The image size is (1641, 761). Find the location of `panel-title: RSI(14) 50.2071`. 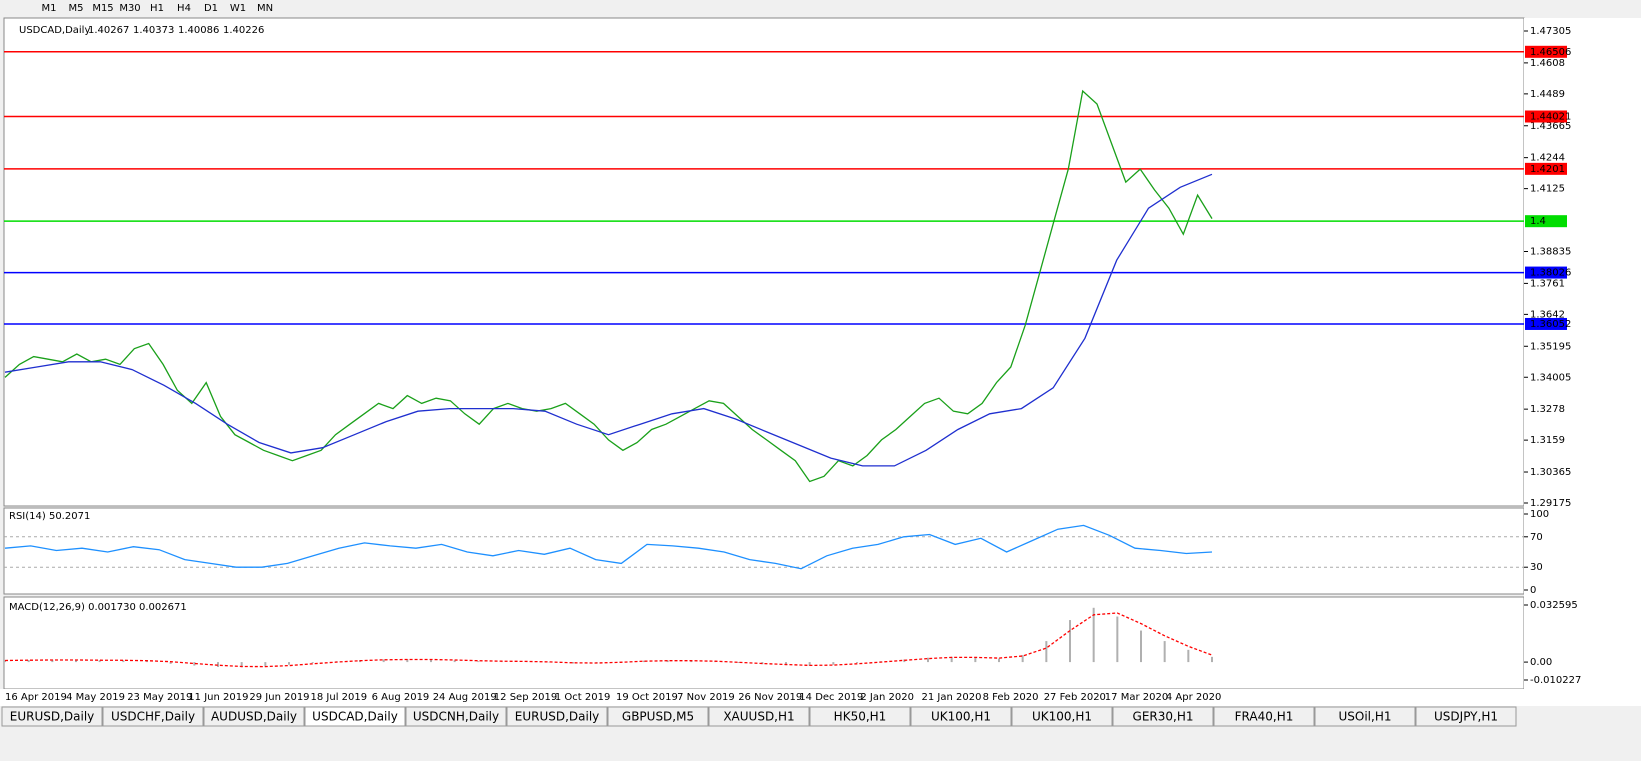

panel-title: RSI(14) 50.2071 is located at coordinates (49, 516).